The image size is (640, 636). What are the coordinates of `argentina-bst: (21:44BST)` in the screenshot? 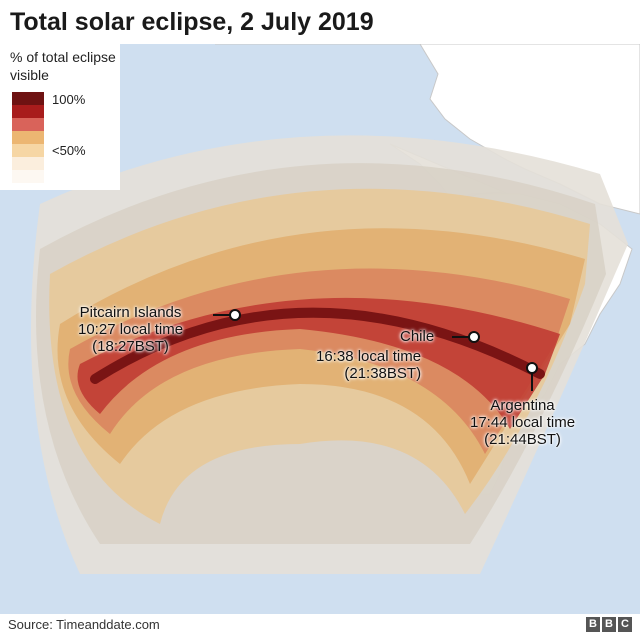 It's located at (522, 439).